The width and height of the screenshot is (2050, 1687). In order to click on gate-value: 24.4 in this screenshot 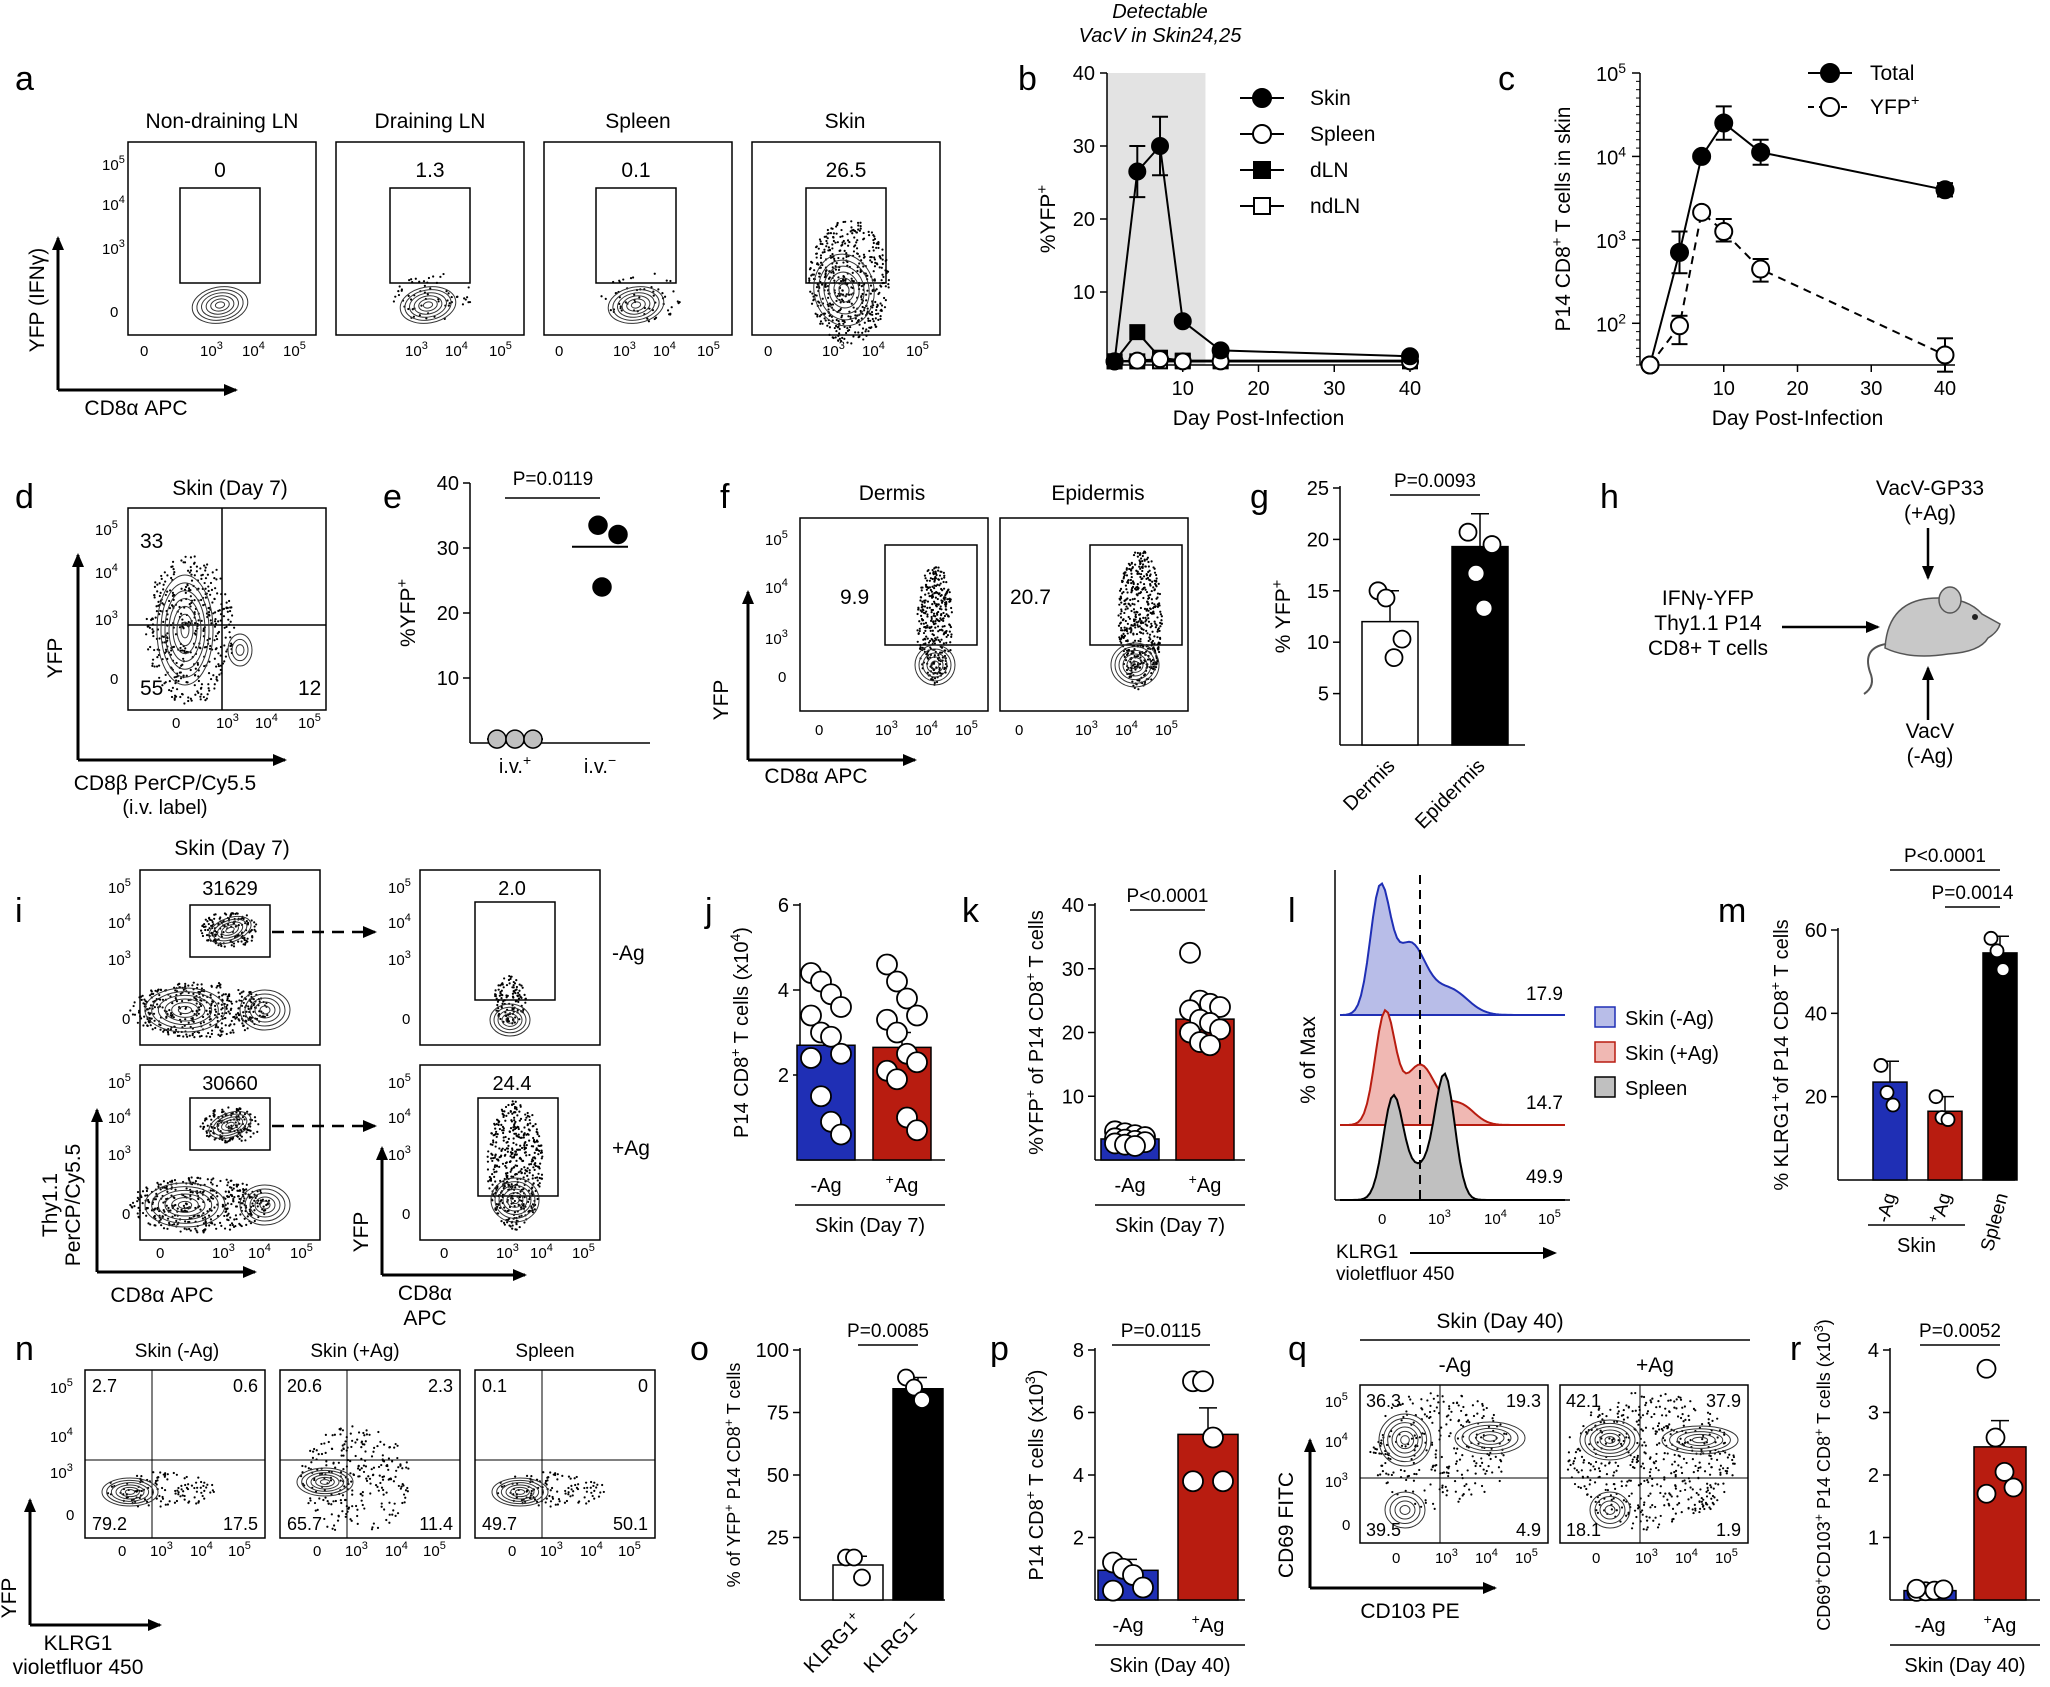, I will do `click(512, 1084)`.